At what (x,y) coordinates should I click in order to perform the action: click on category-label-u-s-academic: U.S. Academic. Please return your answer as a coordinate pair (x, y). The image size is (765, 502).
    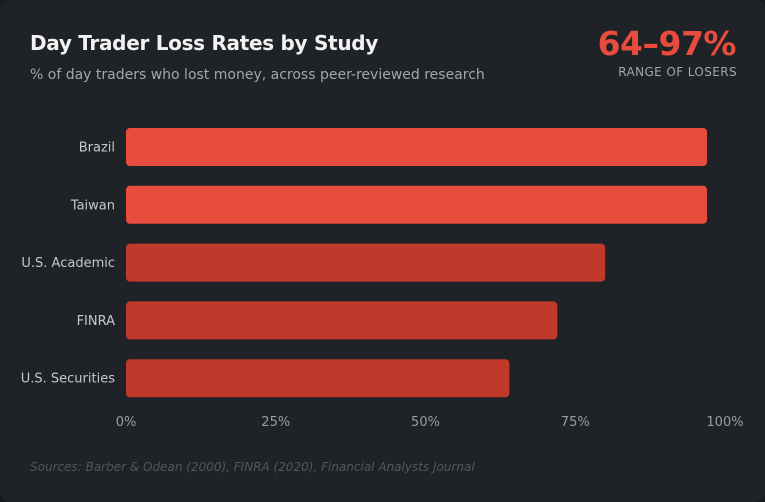
    Looking at the image, I should click on (68, 263).